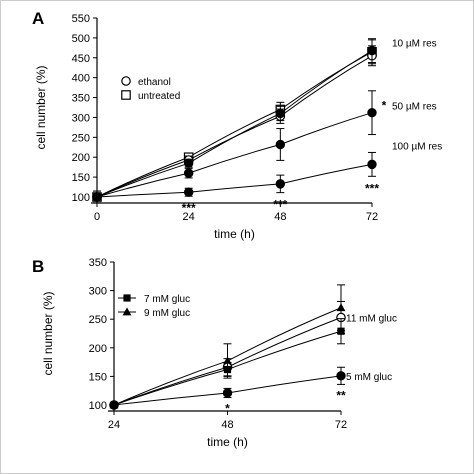 The height and width of the screenshot is (474, 474). What do you see at coordinates (97, 217) in the screenshot?
I see `x-tick-label: 0` at bounding box center [97, 217].